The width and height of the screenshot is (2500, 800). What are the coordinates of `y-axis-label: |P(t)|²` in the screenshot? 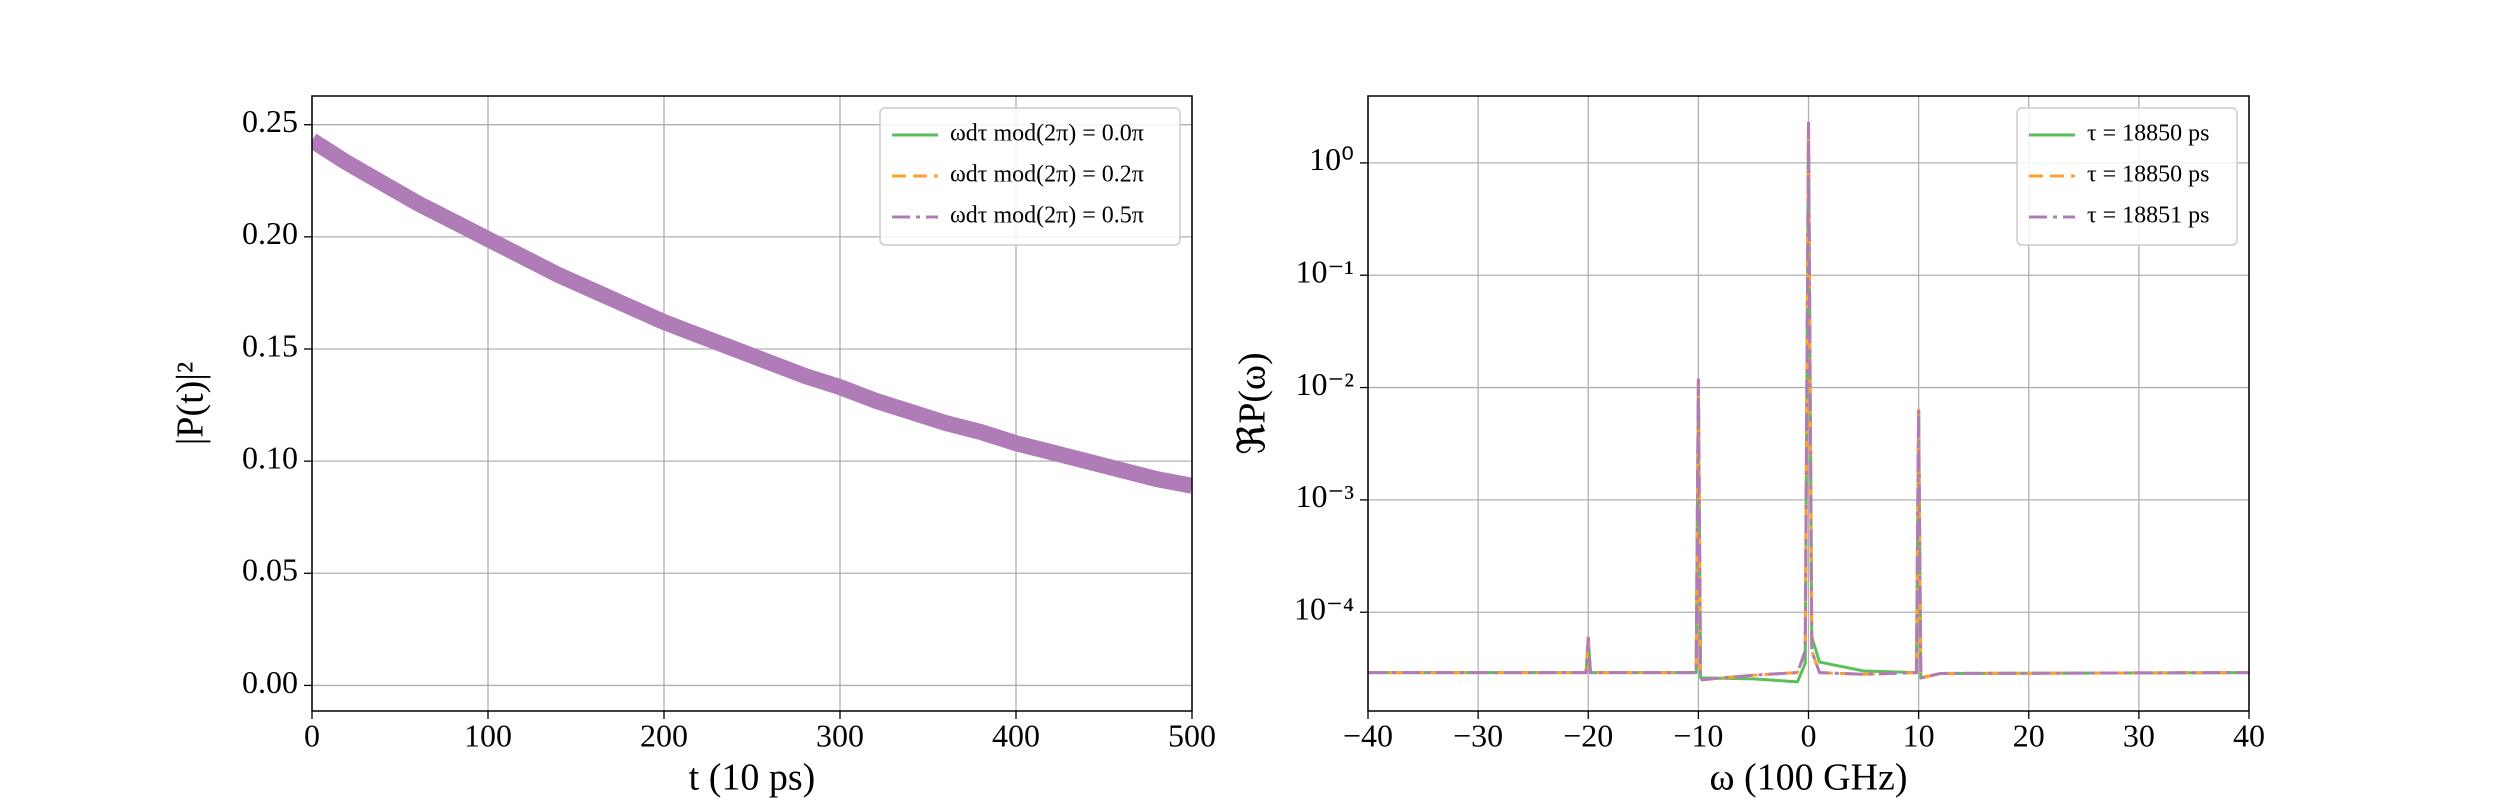 It's located at (191, 404).